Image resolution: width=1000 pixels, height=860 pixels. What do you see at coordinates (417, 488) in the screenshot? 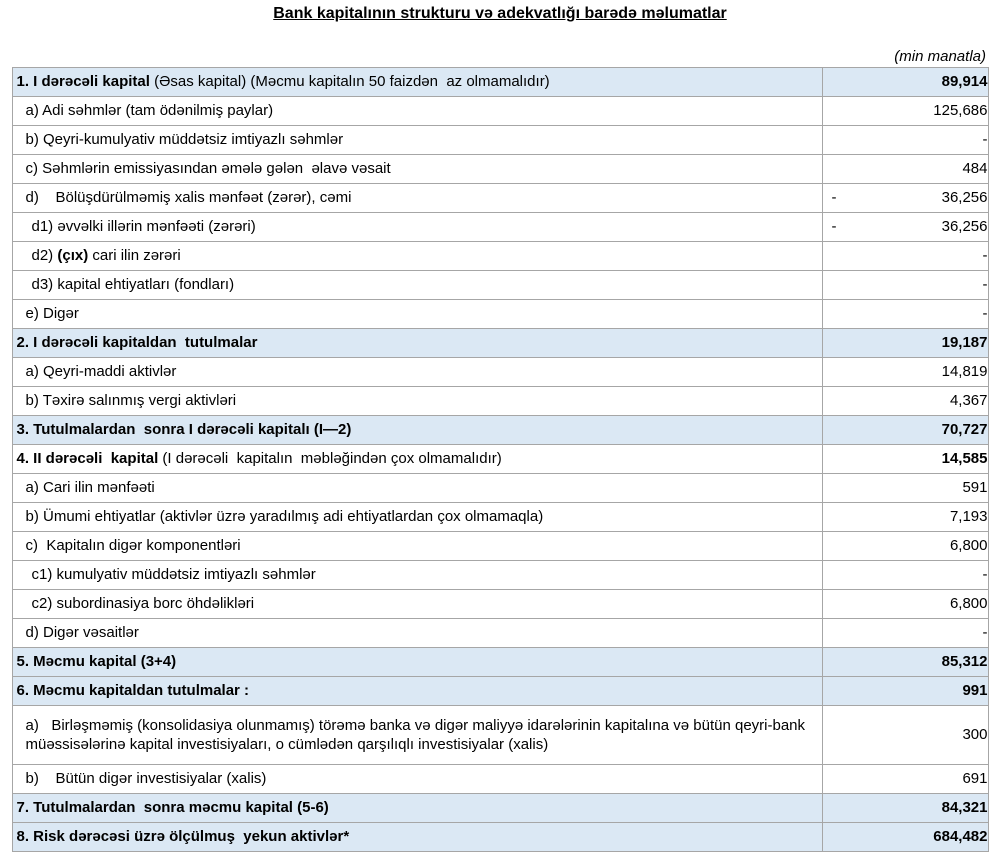
I see `row-label: a) Cari ilin mənfəəti` at bounding box center [417, 488].